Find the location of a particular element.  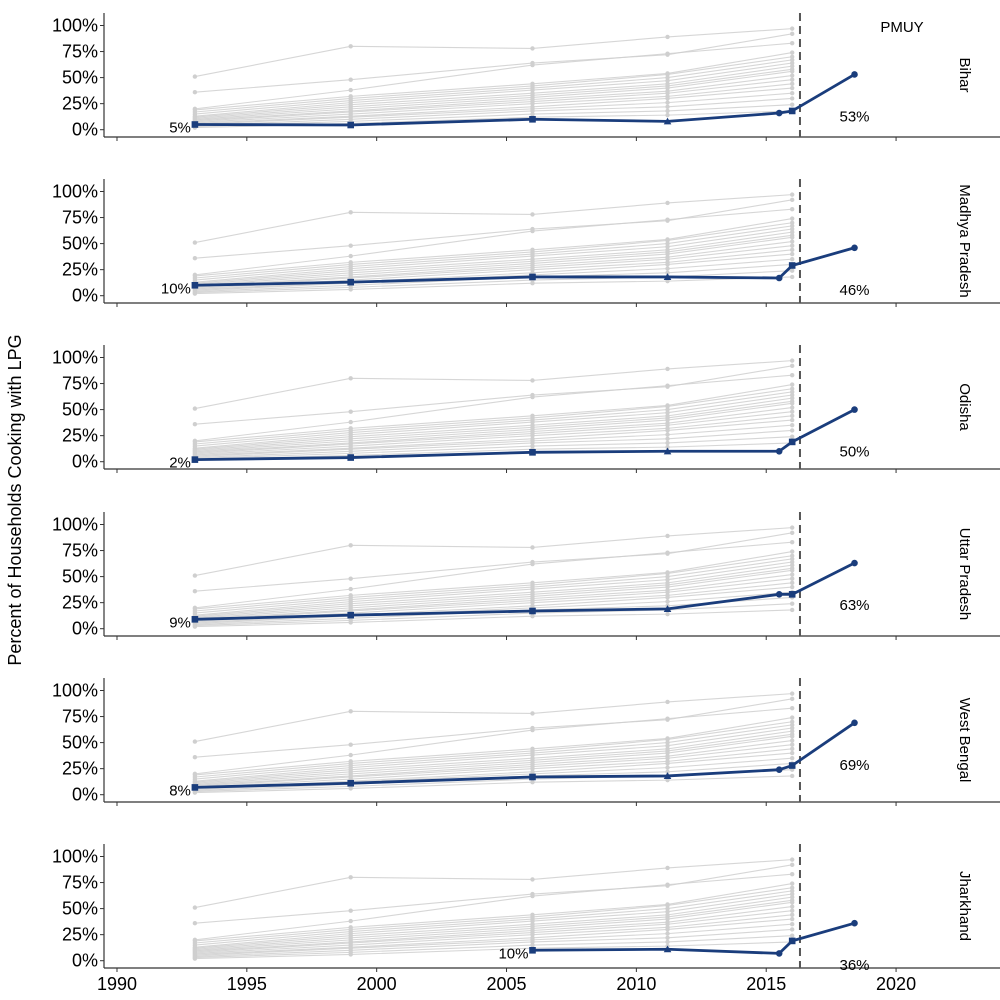

x-tick-label: 2020 is located at coordinates (896, 984).